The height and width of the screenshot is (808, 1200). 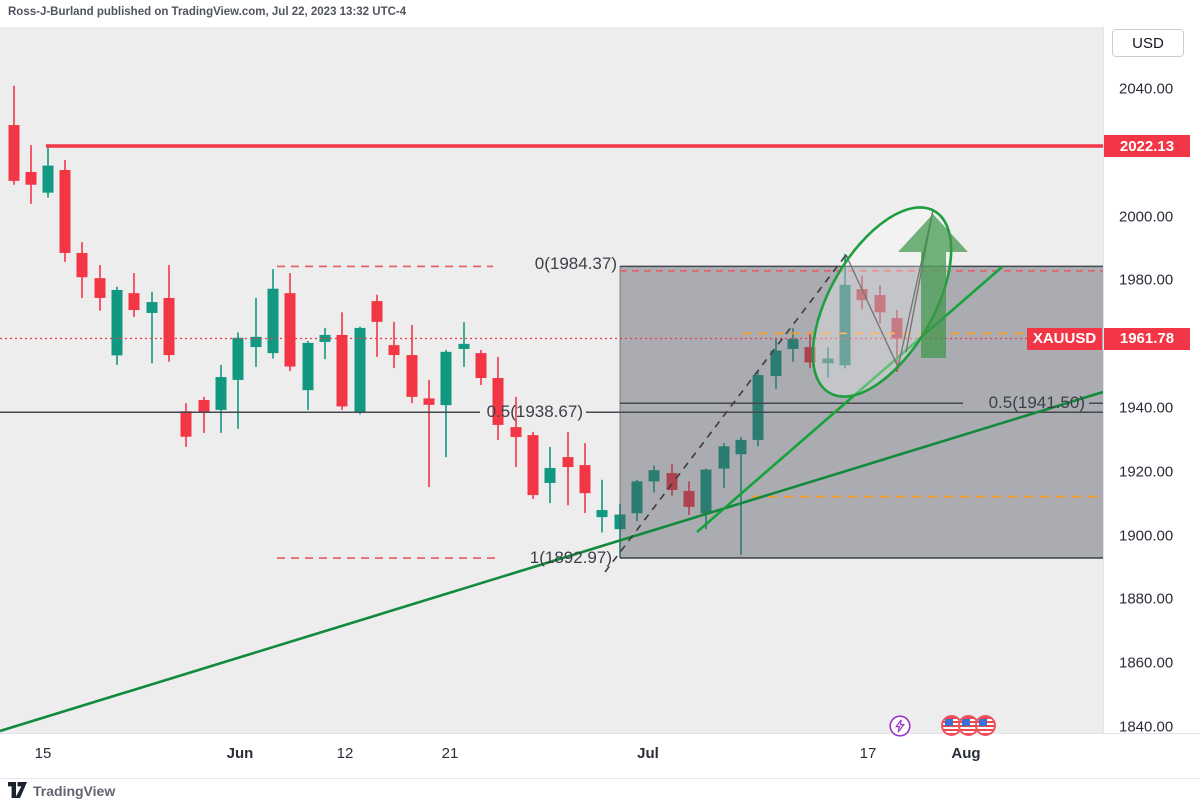 What do you see at coordinates (968, 725) in the screenshot?
I see `economic-calendar-flag-icons` at bounding box center [968, 725].